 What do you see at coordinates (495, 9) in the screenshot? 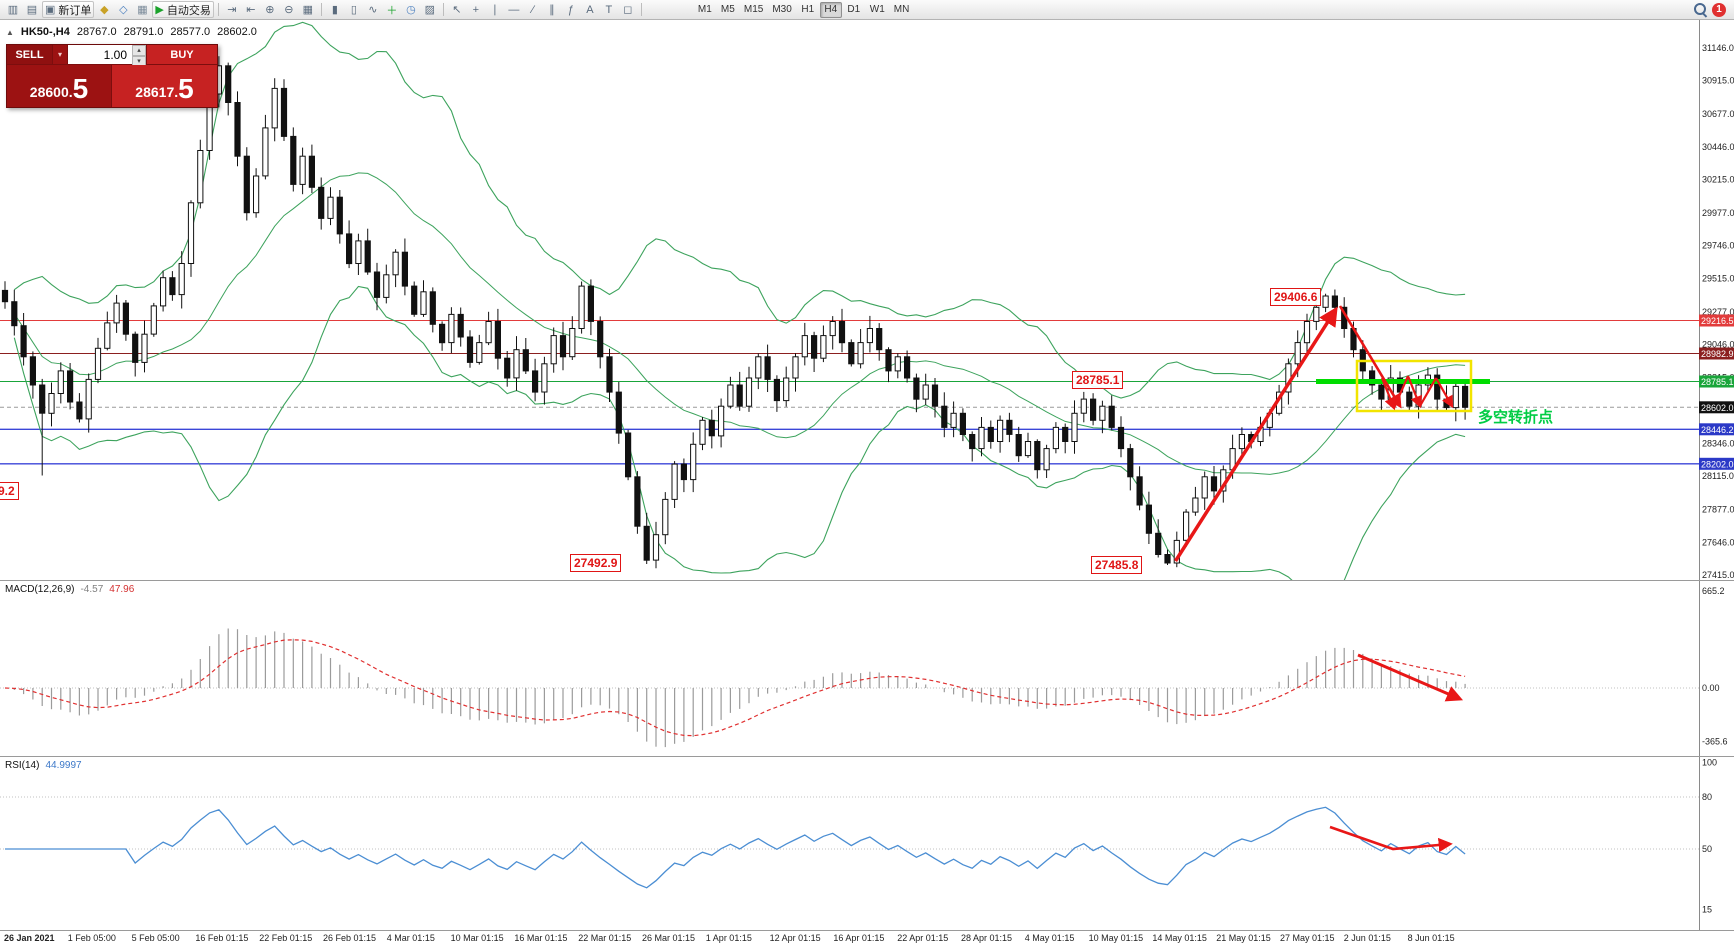
I see `vertical-line-icon: ∣` at bounding box center [495, 9].